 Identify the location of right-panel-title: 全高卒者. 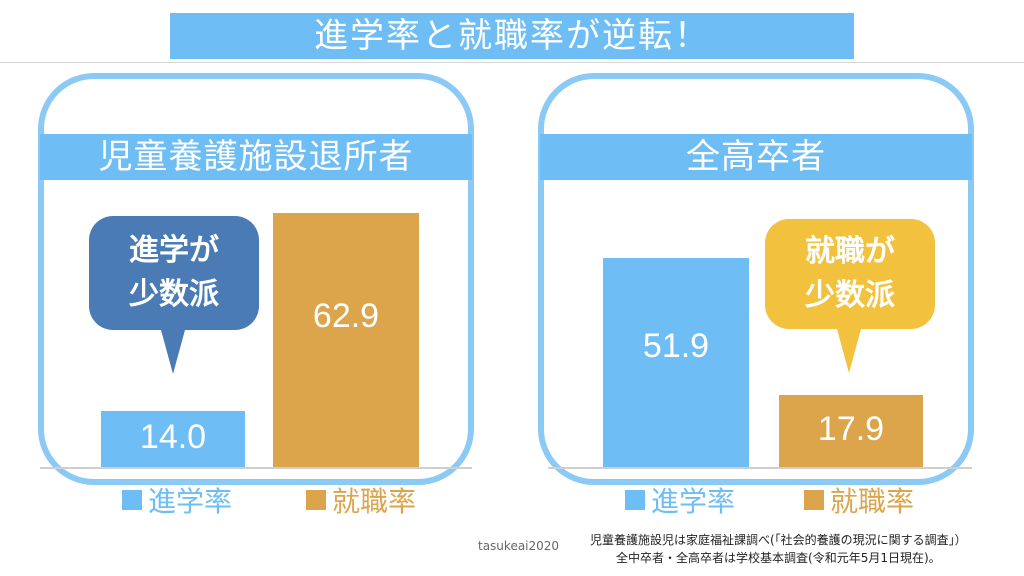
(756, 157).